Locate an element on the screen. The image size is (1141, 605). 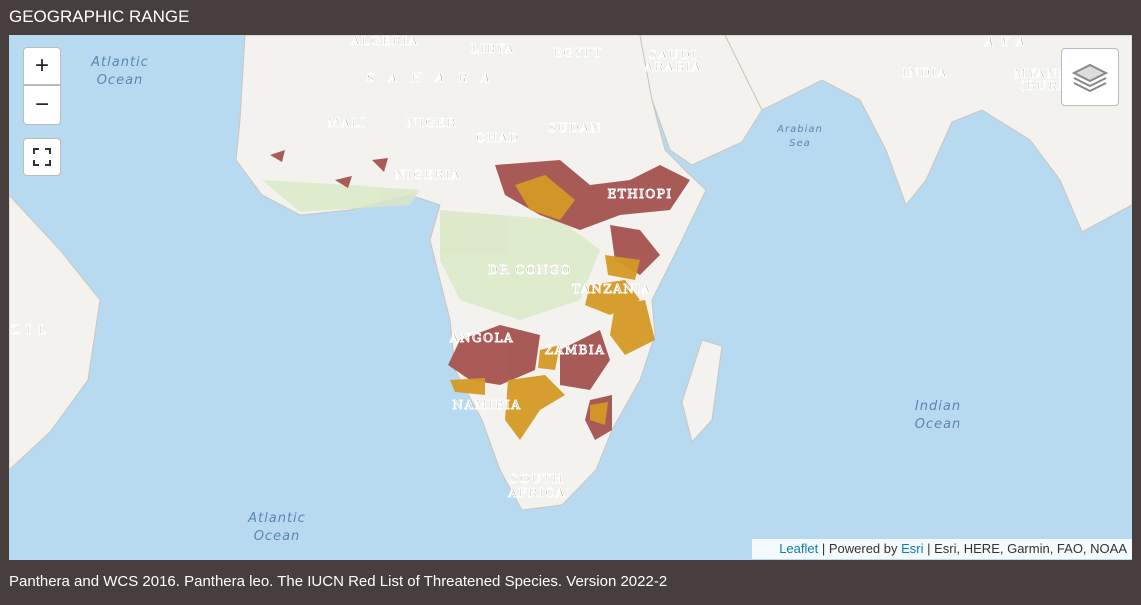
country-label: NAMIBIA is located at coordinates (487, 405).